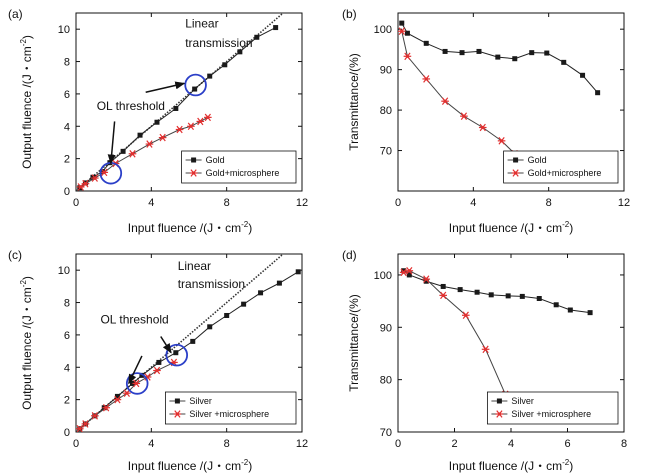 The width and height of the screenshot is (649, 475). Describe the element at coordinates (229, 414) in the screenshot. I see `legend-entry: Silver +microsphere` at that location.